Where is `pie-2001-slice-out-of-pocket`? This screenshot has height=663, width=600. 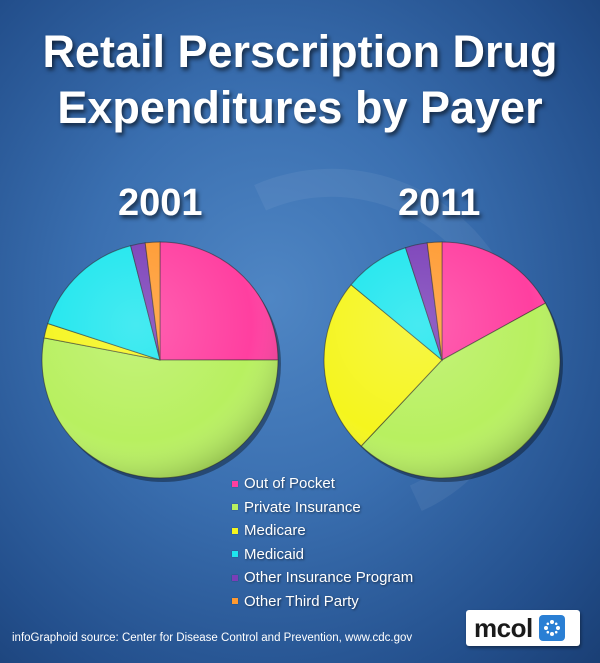 pie-2001-slice-out-of-pocket is located at coordinates (219, 301).